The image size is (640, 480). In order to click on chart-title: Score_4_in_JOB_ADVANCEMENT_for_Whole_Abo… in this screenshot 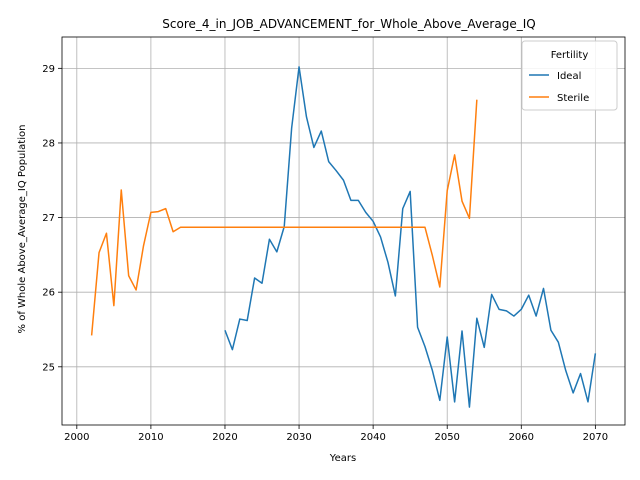, I will do `click(348, 24)`.